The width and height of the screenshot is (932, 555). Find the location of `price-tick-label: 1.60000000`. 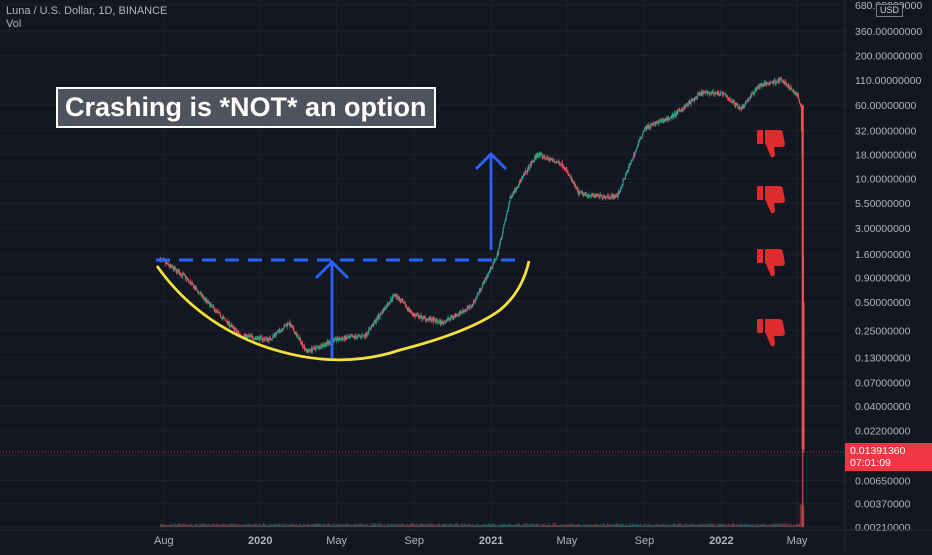

price-tick-label: 1.60000000 is located at coordinates (883, 255).